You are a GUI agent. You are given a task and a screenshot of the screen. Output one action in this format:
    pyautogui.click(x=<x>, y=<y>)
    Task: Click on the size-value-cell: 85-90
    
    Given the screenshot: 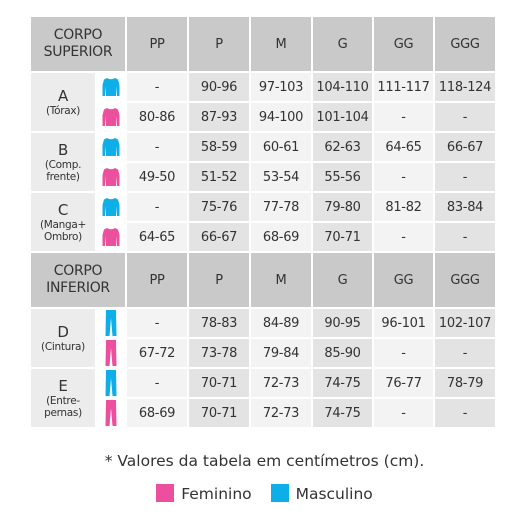 What is the action you would take?
    pyautogui.click(x=343, y=354)
    